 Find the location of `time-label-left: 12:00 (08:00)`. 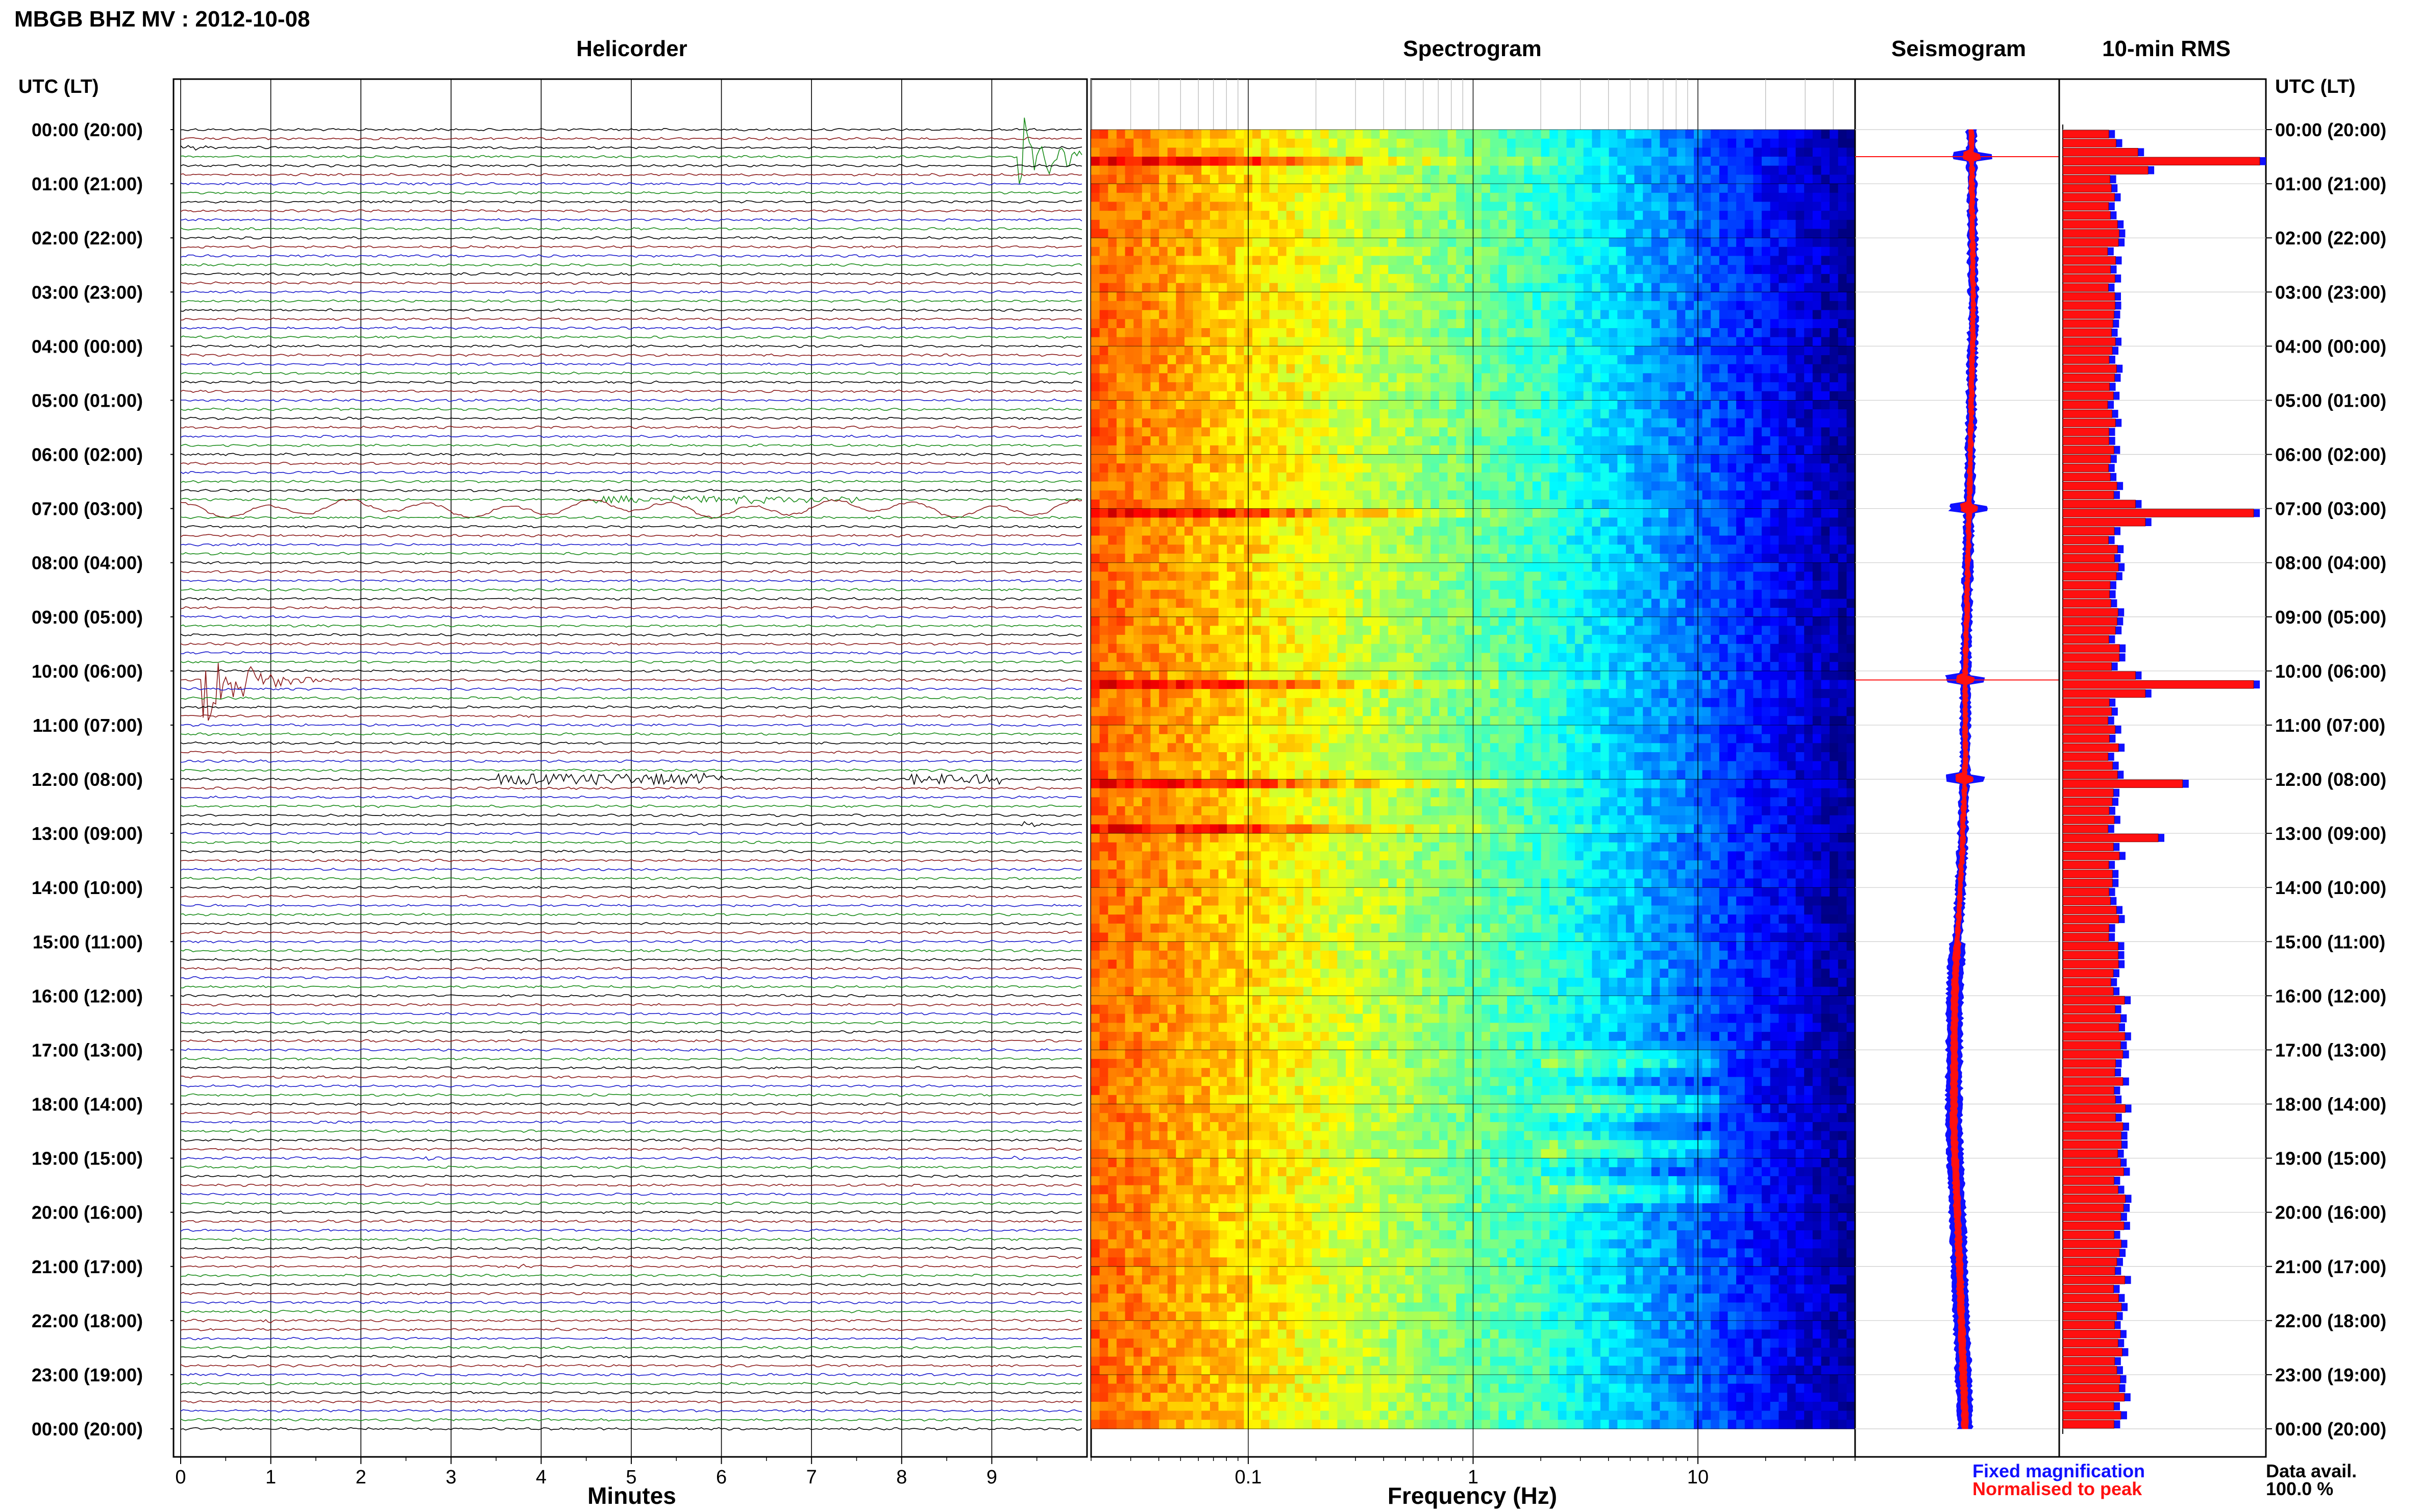

time-label-left: 12:00 (08:00) is located at coordinates (87, 779).